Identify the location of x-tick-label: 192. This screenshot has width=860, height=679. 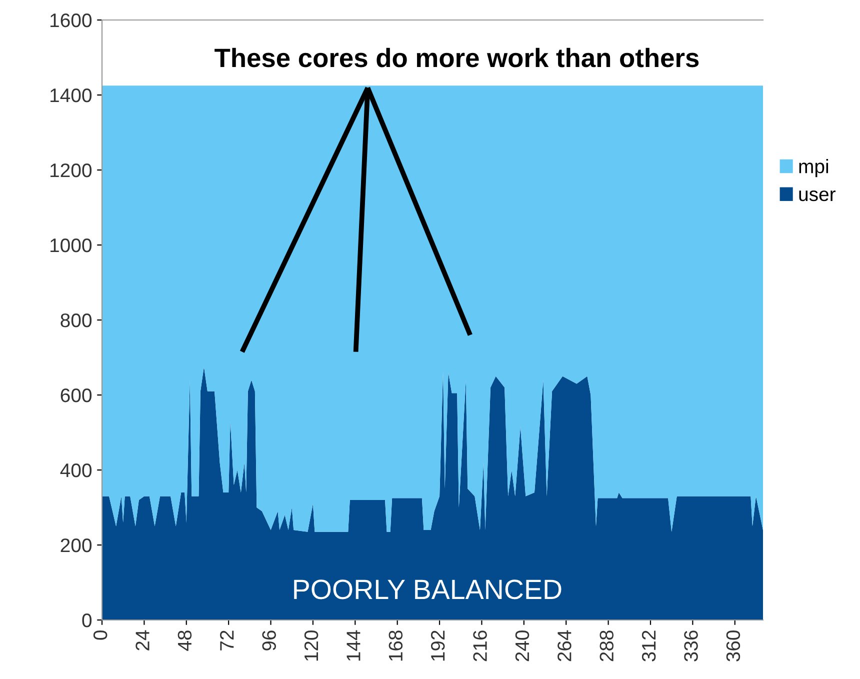
(437, 645).